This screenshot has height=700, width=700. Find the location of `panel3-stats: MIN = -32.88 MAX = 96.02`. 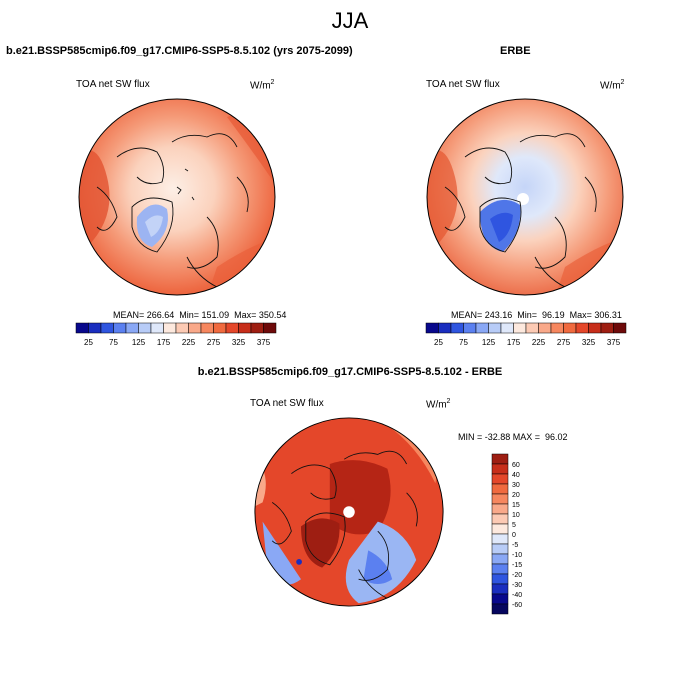

panel3-stats: MIN = -32.88 MAX = 96.02 is located at coordinates (513, 437).